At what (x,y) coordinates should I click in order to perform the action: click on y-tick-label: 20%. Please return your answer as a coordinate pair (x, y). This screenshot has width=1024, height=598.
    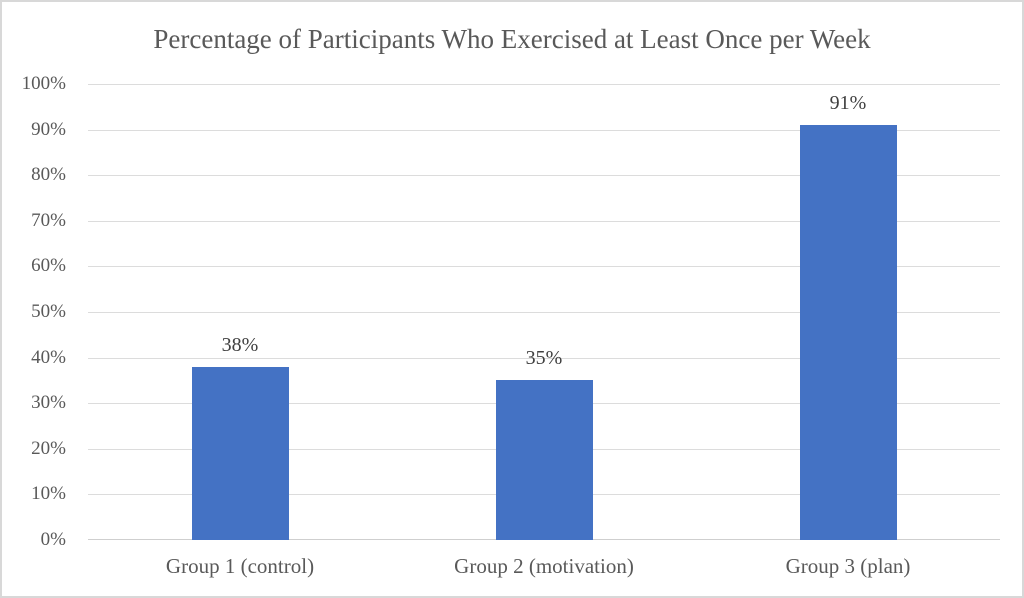
    Looking at the image, I should click on (48, 448).